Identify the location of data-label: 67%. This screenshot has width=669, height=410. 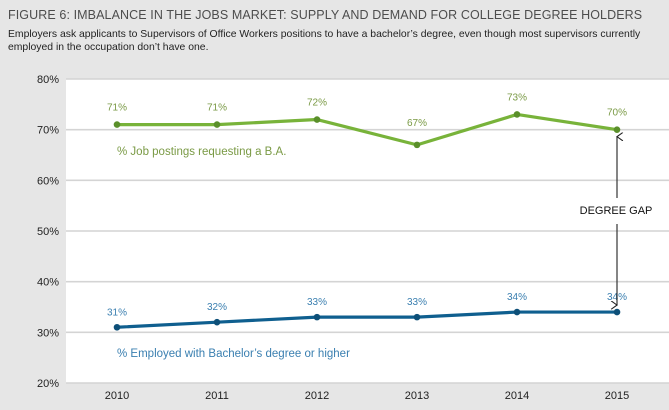
(417, 123).